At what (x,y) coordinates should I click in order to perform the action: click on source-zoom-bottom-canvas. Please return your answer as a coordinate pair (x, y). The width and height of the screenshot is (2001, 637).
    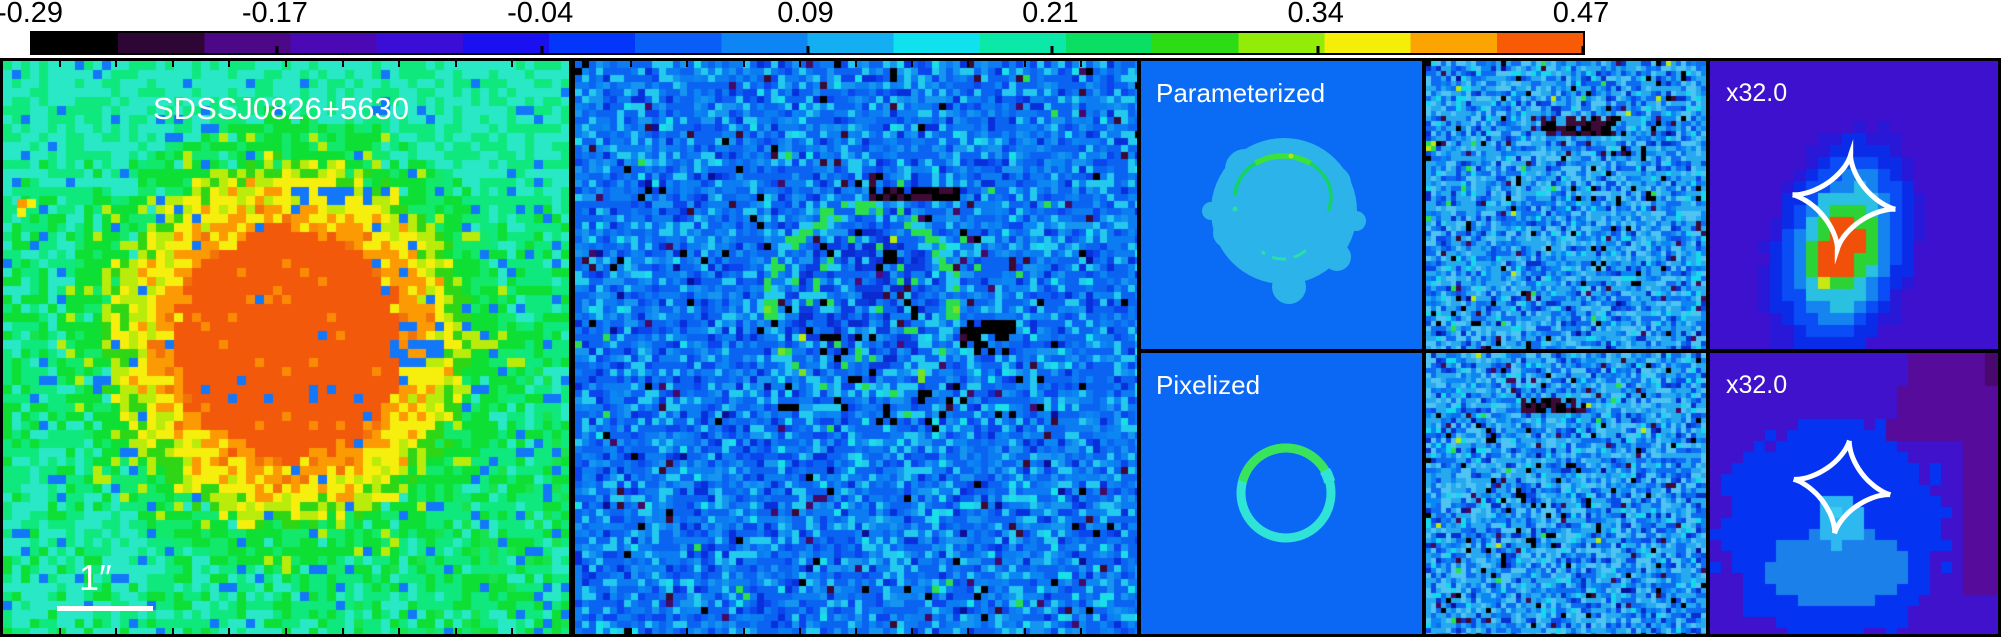
    Looking at the image, I should click on (1854, 493).